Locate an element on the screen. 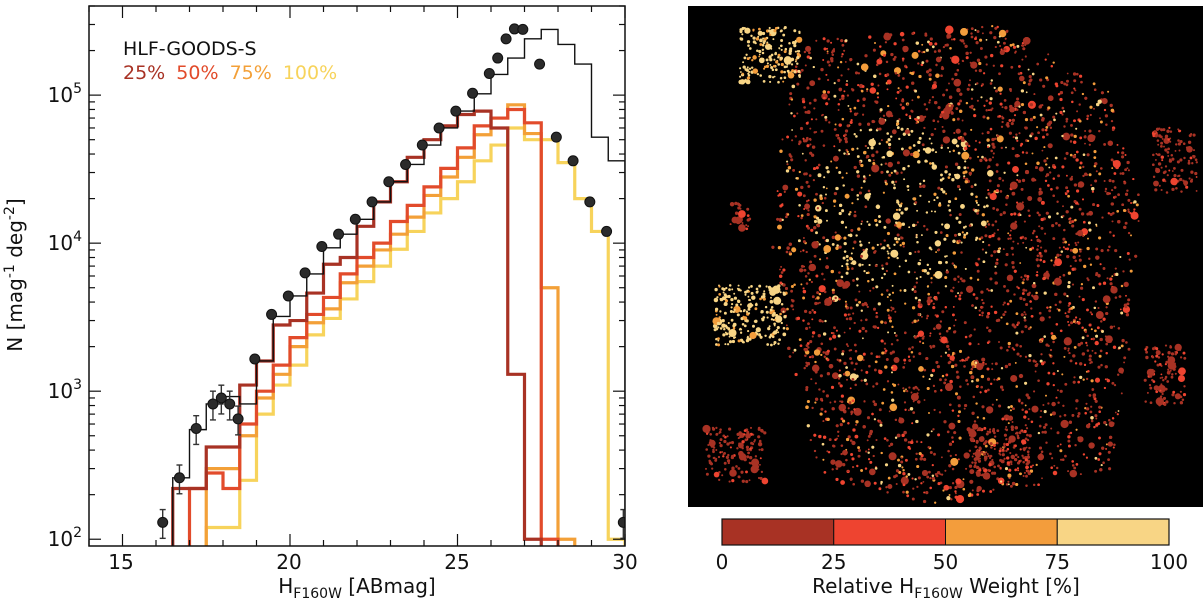 This screenshot has width=1203, height=605. colorbar-tick-labels: 0 25 50 75 100 is located at coordinates (952, 562).